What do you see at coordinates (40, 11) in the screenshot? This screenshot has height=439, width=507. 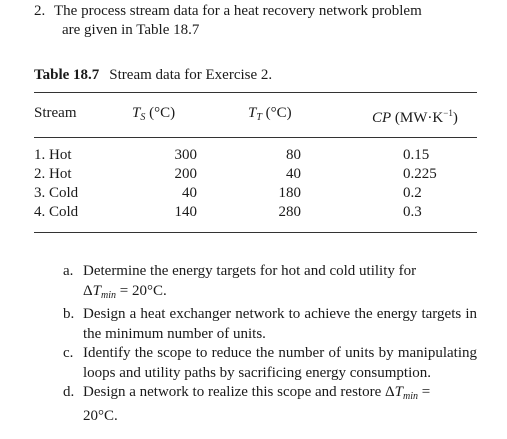 I see `problem-number: 2.` at bounding box center [40, 11].